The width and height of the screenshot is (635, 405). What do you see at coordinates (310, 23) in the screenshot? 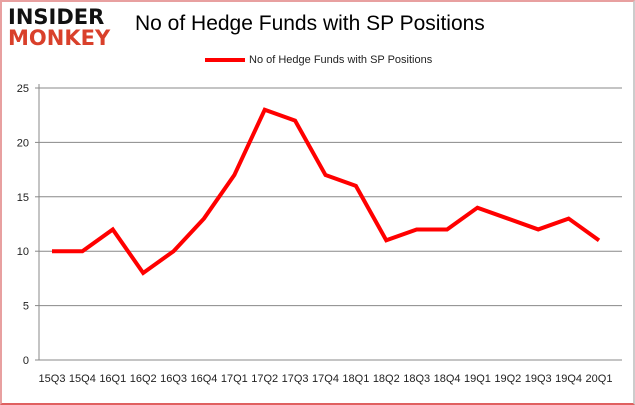
I see `chart-title: No of Hedge Funds with SP Positions` at bounding box center [310, 23].